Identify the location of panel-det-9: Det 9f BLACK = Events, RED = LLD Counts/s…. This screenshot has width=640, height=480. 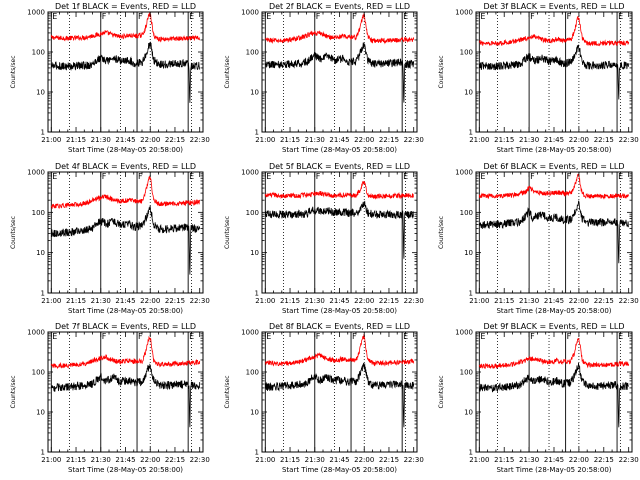
(538, 398).